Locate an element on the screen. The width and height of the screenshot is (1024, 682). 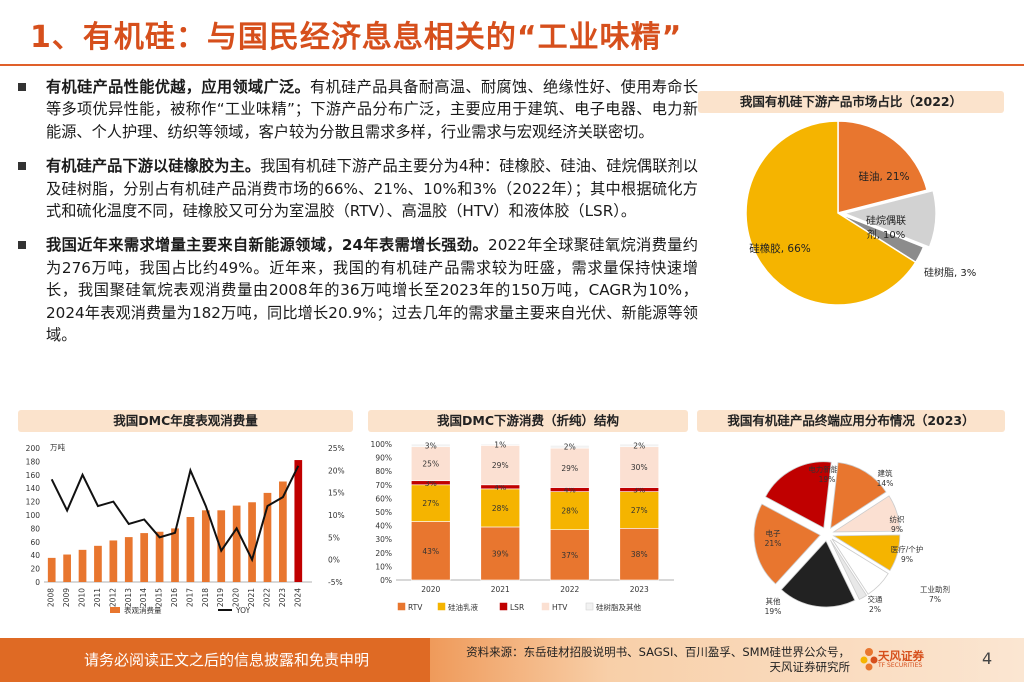
y-tick-right: 20% is located at coordinates (336, 470).